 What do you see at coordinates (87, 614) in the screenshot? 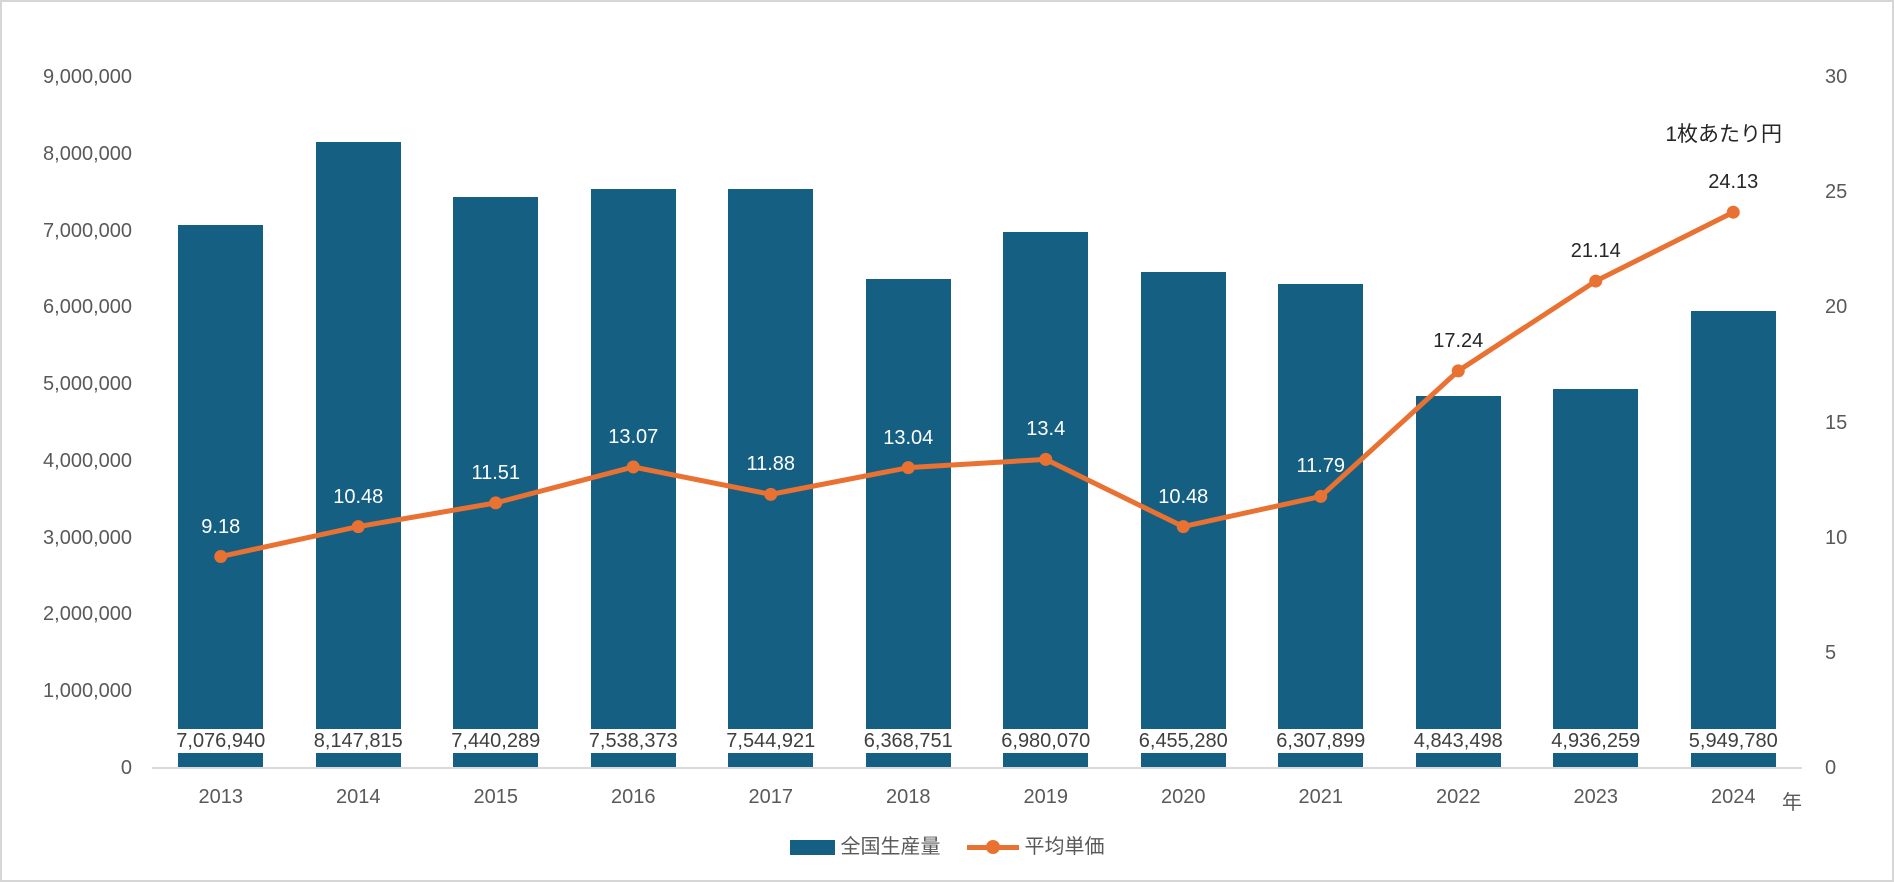
I see `left-axis-tick-label: 2,000,000` at bounding box center [87, 614].